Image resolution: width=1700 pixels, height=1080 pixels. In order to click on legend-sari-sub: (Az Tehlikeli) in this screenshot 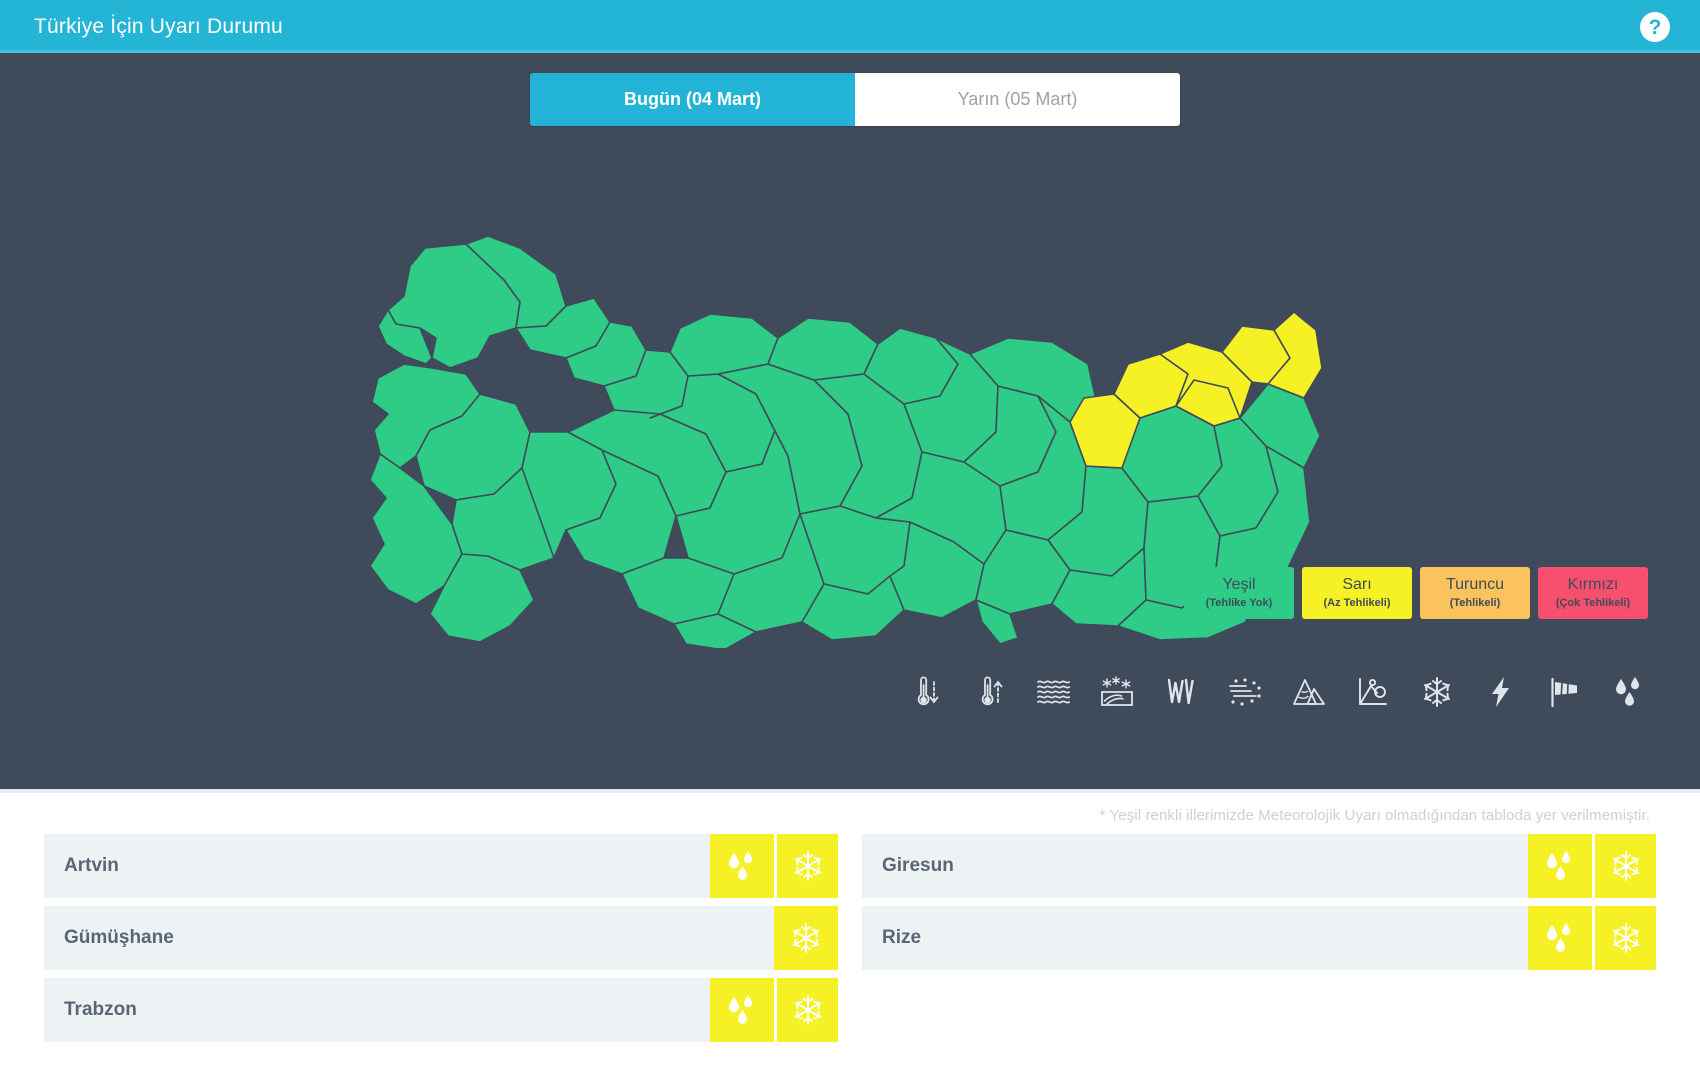, I will do `click(1357, 602)`.